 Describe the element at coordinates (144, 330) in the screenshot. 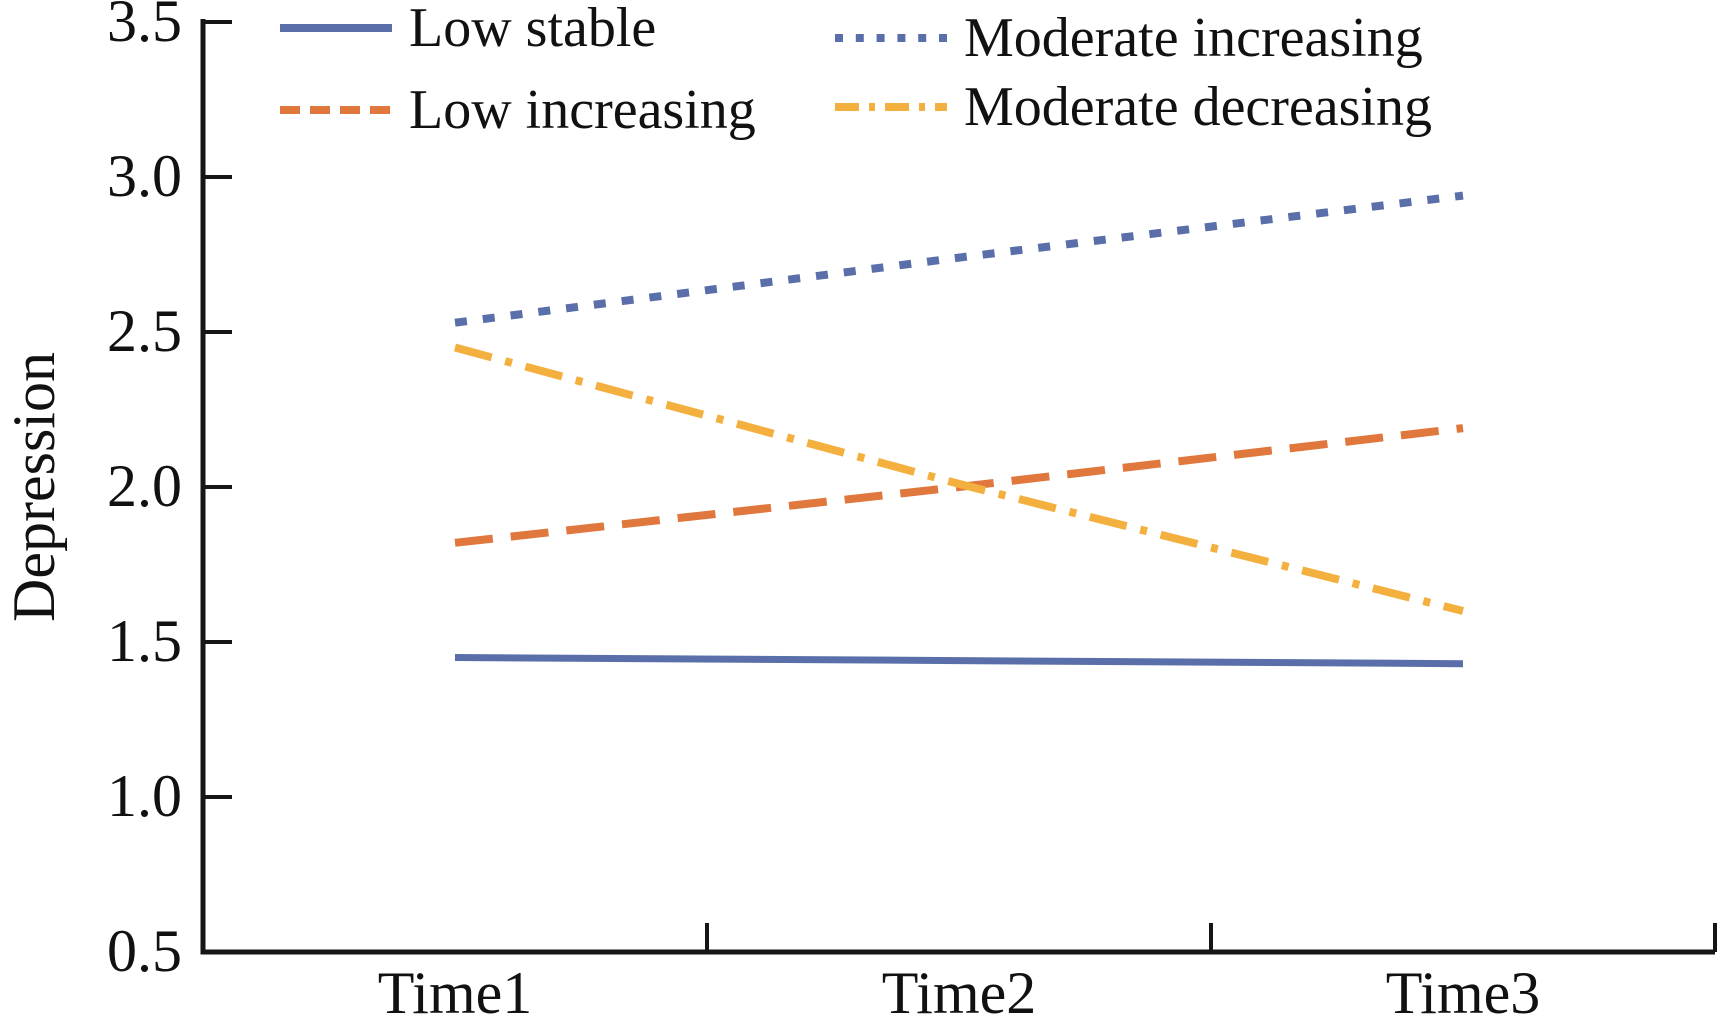

I see `y-tick-label: 2.5` at that location.